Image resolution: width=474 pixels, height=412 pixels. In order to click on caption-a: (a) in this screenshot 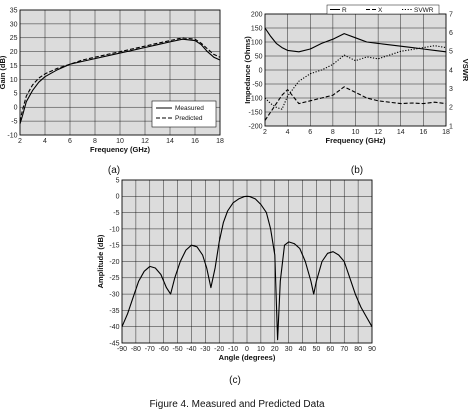, I will do `click(114, 170)`.